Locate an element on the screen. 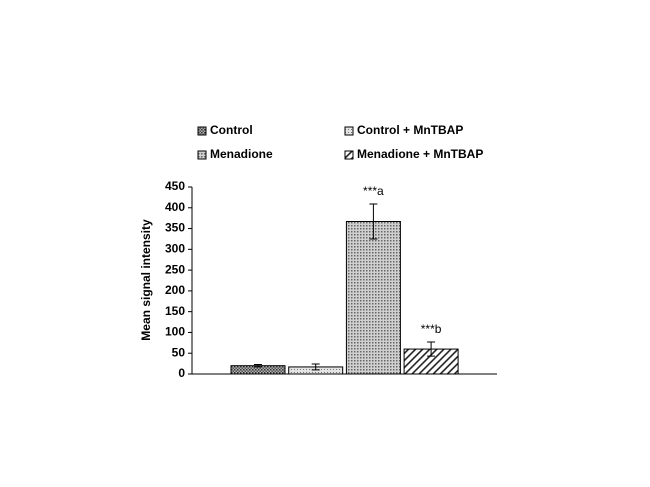 The height and width of the screenshot is (487, 650). y-tick-label: 100 is located at coordinates (175, 332).